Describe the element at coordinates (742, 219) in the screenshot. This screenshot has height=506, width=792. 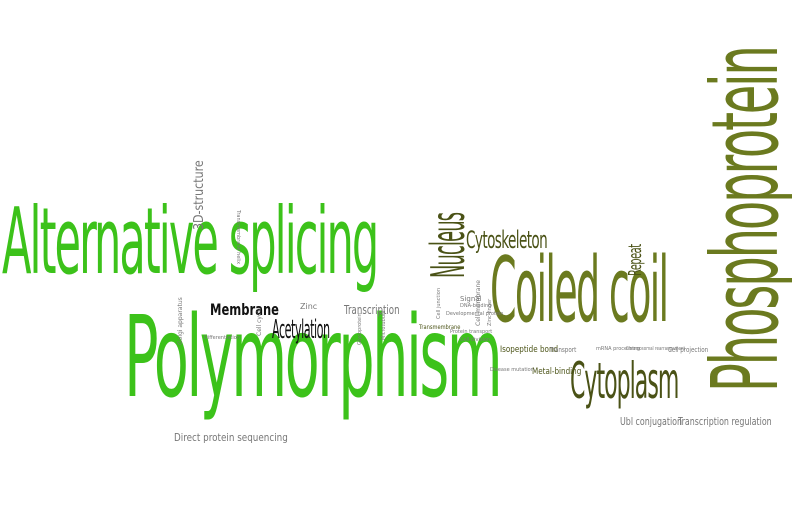
I see `word-phosphoprotein: Phosphoprotein` at that location.